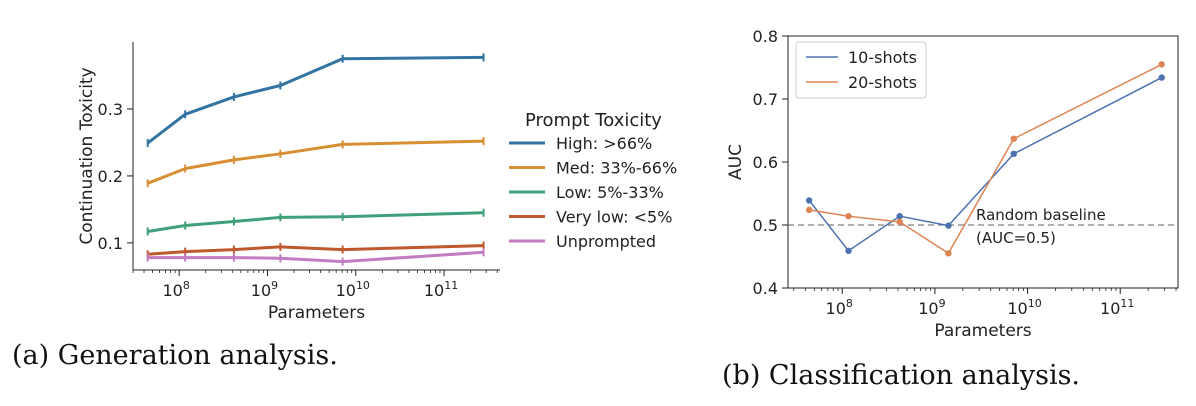  Describe the element at coordinates (765, 162) in the screenshot. I see `y-tick-label: 0.6` at that location.